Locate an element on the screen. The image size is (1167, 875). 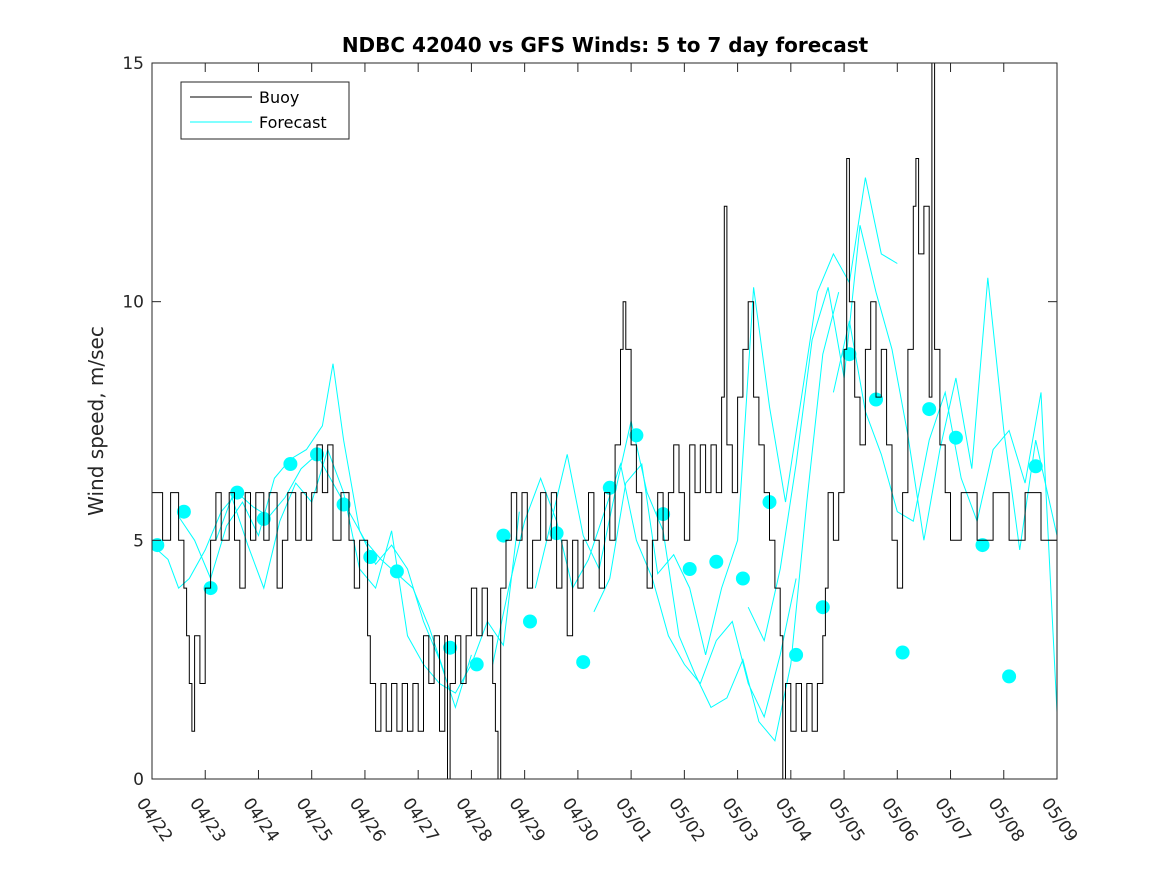
x-tick-label-11: 05/03 is located at coordinates (739, 820).